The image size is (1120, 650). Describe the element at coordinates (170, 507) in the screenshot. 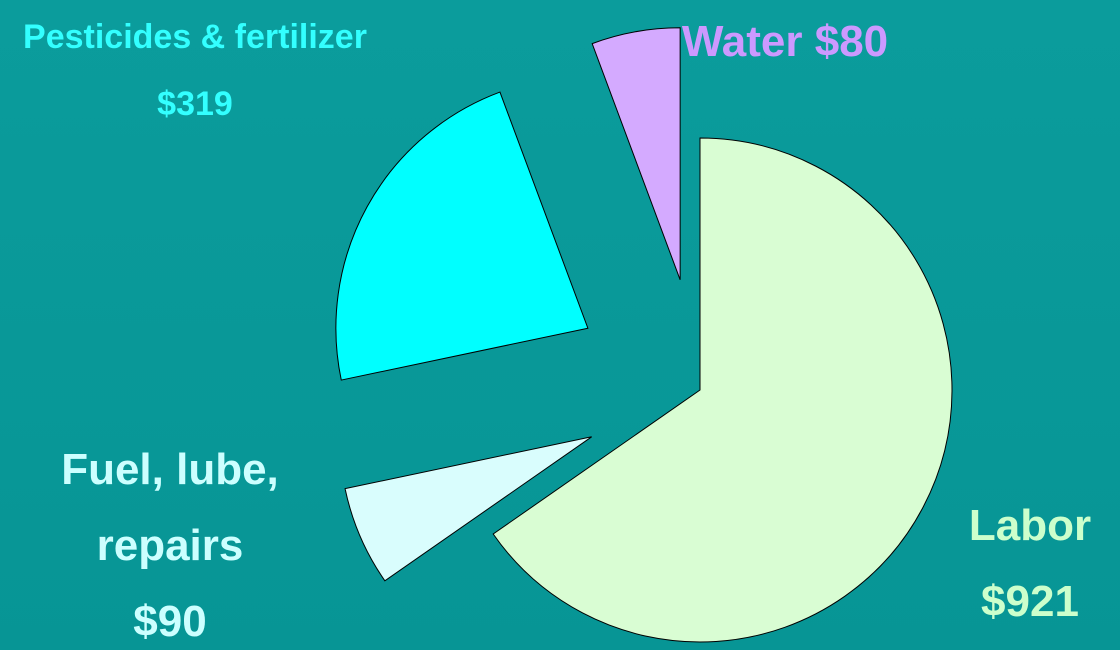

I see `category-label: Fuel, lube, repairs` at that location.